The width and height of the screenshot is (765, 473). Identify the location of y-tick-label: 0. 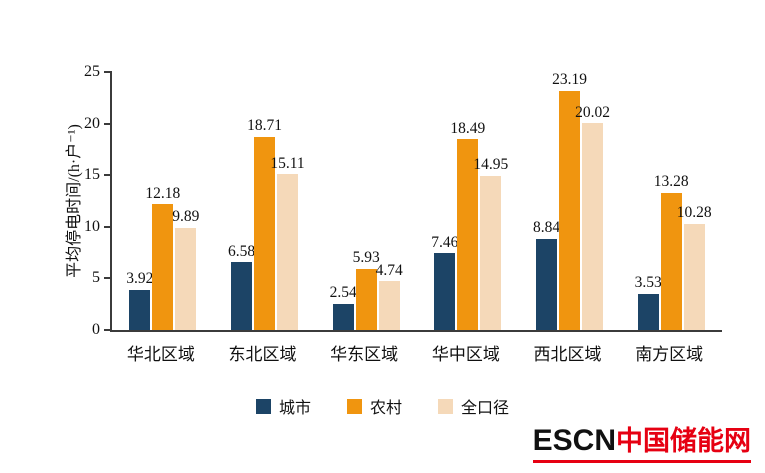
(96, 329).